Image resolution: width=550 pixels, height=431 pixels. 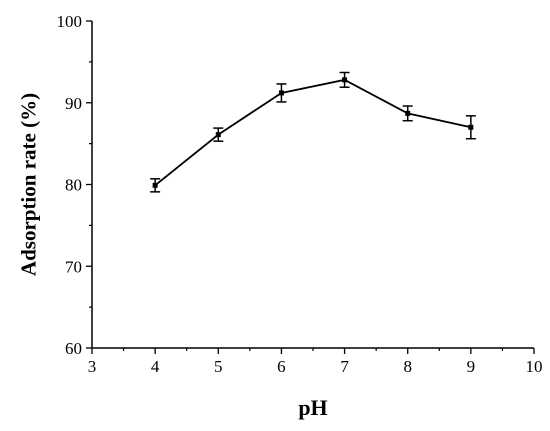 I want to click on x-tick-label: 6, so click(x=281, y=366).